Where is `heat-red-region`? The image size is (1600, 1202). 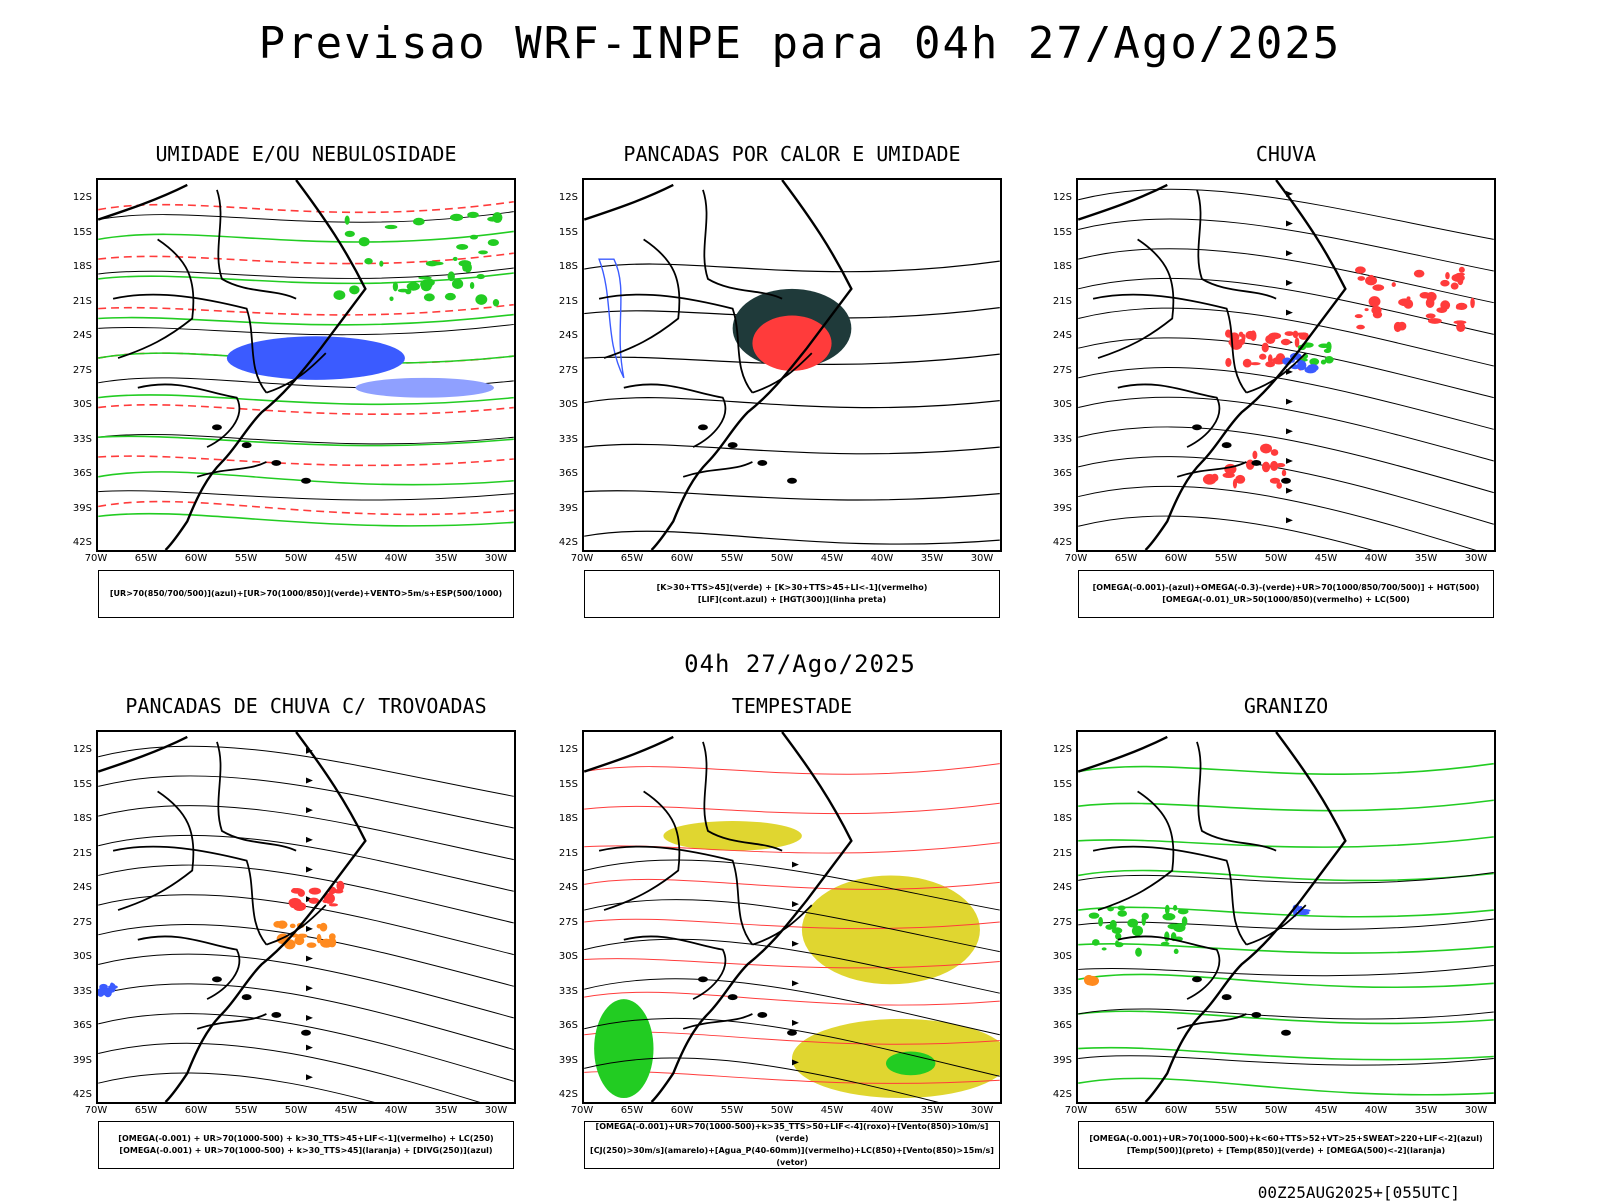 heat-red-region is located at coordinates (792, 343).